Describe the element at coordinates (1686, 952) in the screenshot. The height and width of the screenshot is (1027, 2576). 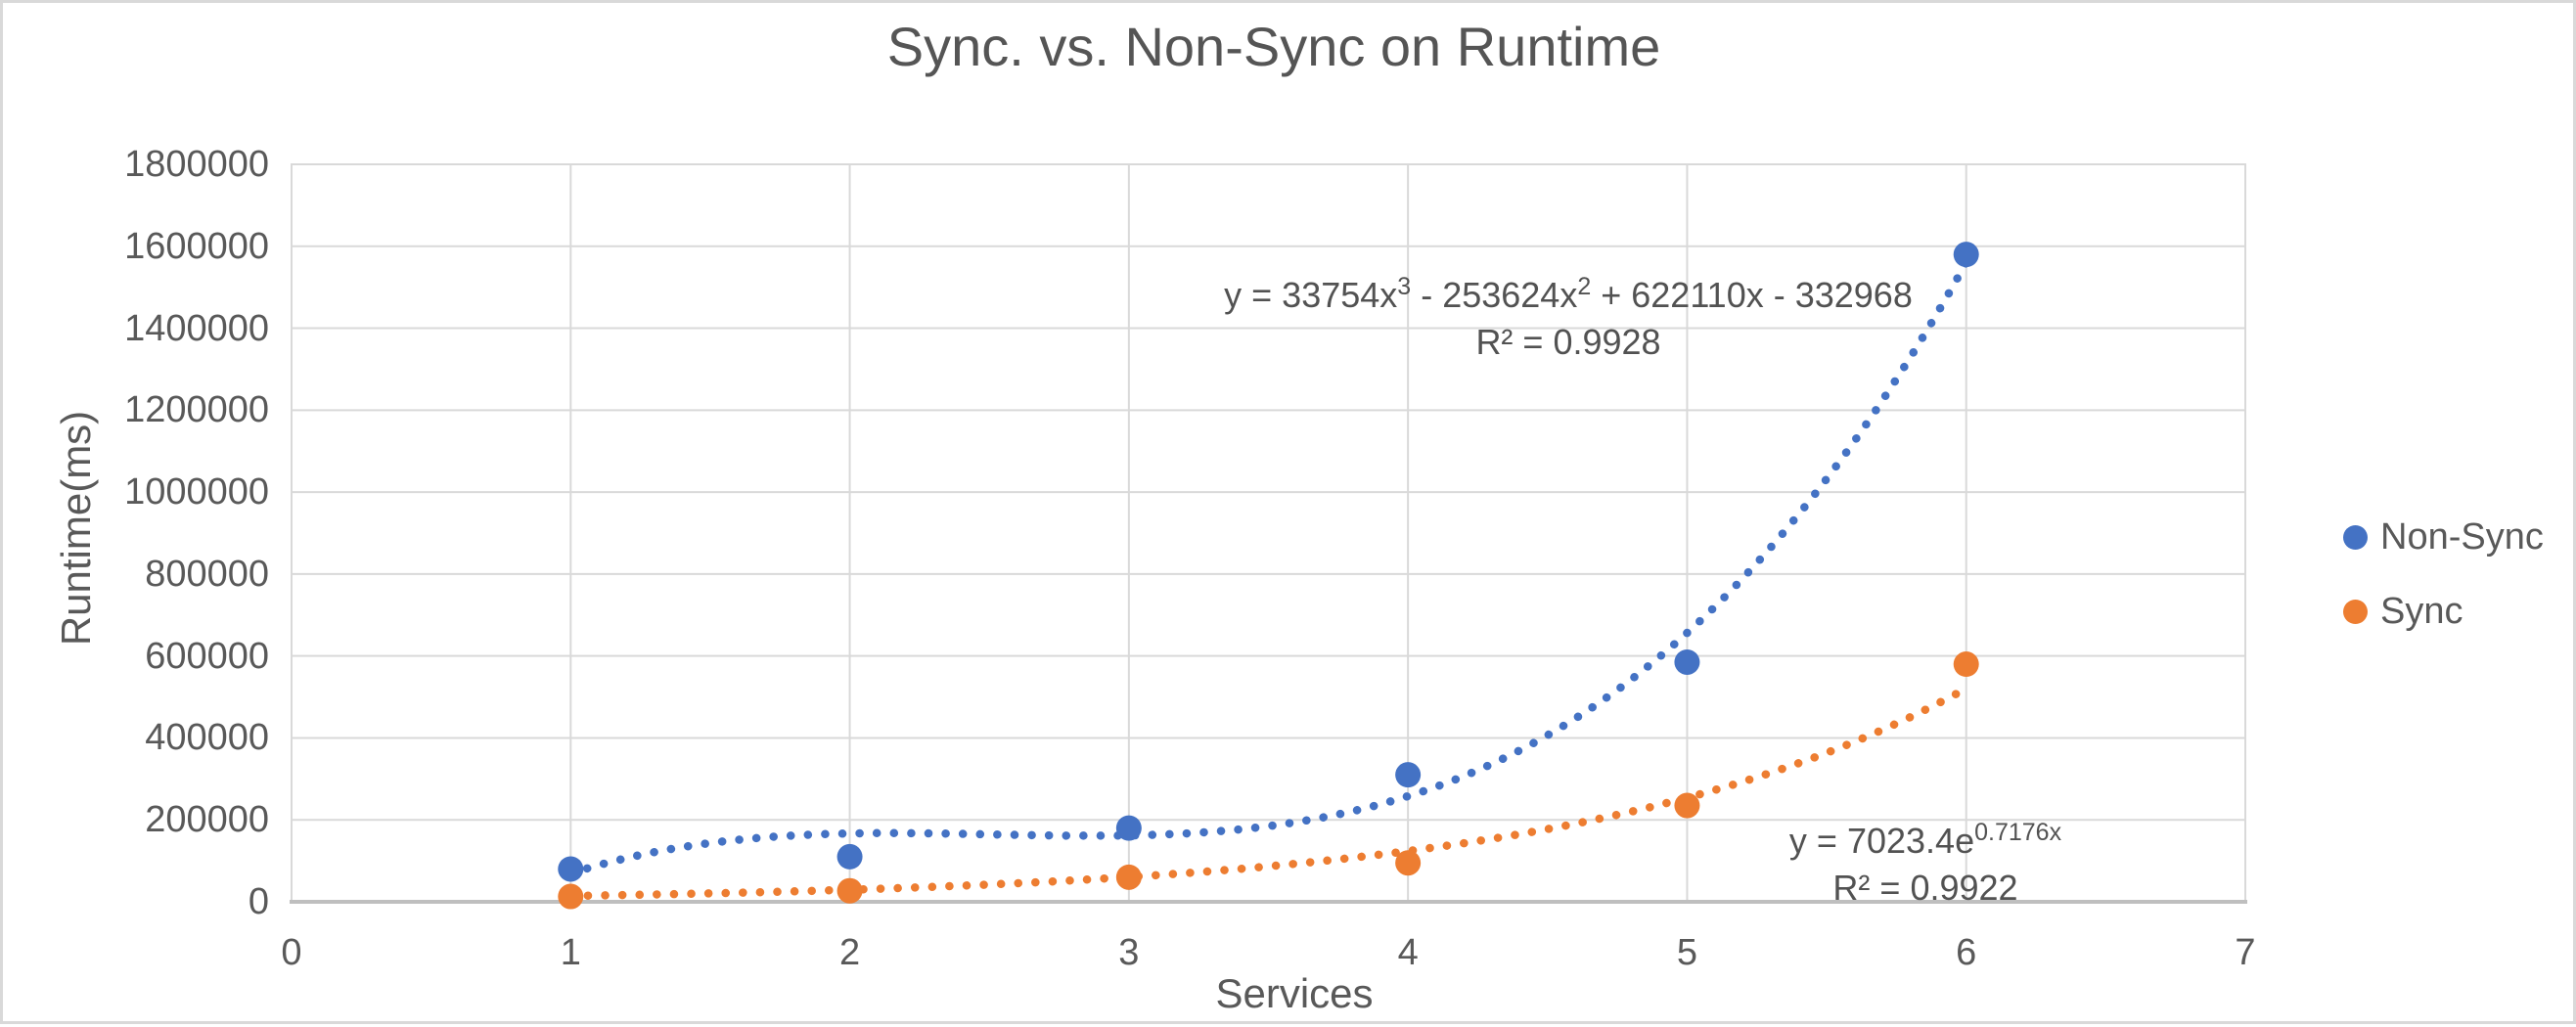
I see `x-tick-label: 5` at that location.